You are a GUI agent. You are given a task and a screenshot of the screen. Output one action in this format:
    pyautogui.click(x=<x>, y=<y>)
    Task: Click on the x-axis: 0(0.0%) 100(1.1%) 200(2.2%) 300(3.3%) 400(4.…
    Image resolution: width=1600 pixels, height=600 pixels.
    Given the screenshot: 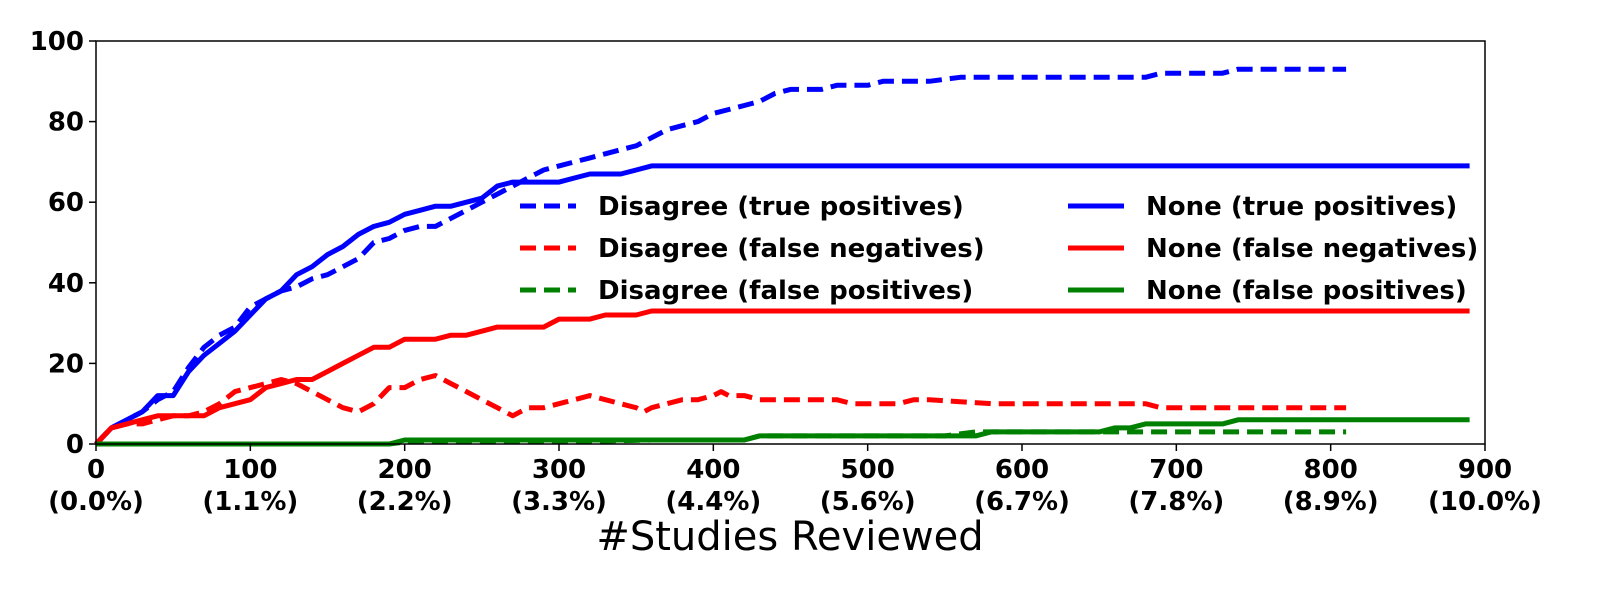 What is the action you would take?
    pyautogui.click(x=795, y=480)
    